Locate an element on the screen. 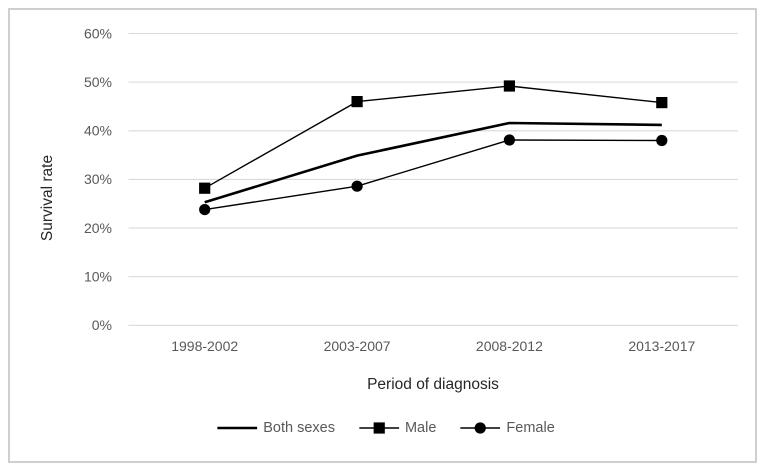  y-axis-title: Survival rate is located at coordinates (47, 198).